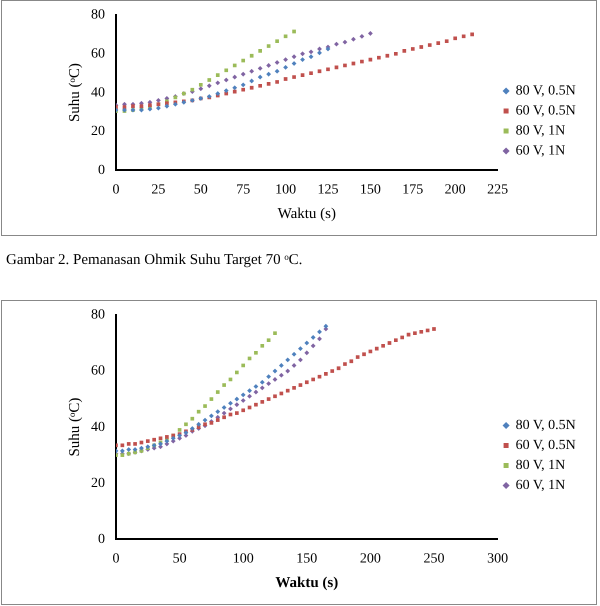 The image size is (600, 606). What do you see at coordinates (158, 190) in the screenshot?
I see `x-tick-label: 25` at bounding box center [158, 190].